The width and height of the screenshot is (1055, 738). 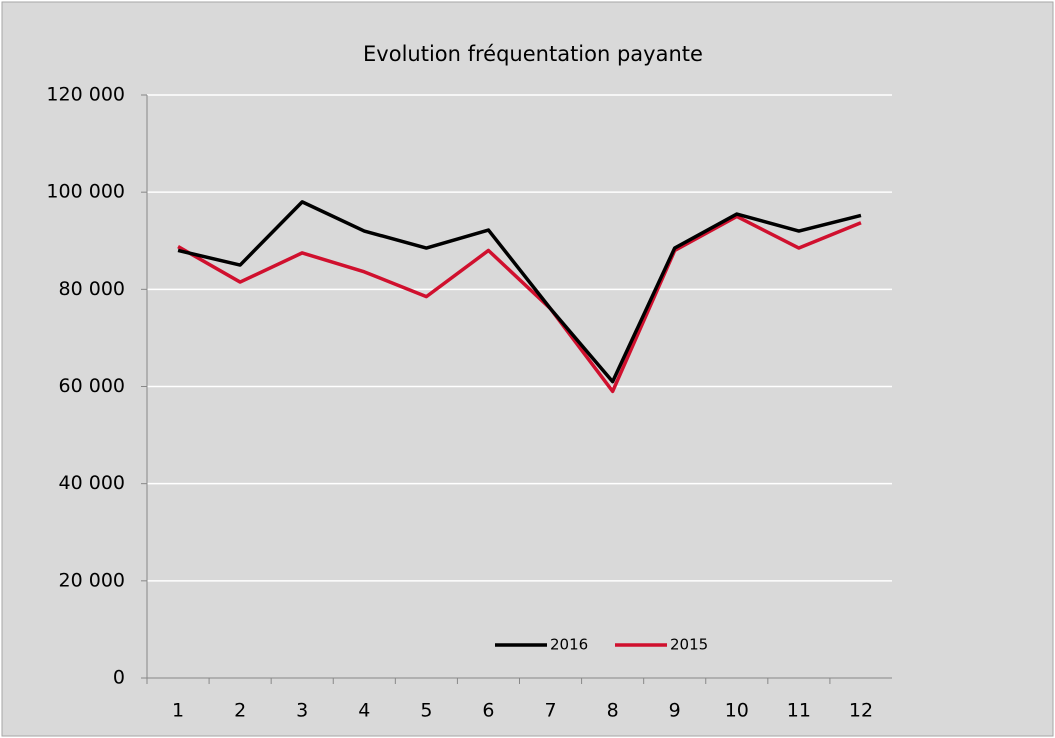 I want to click on y-tick-label: 120 000, so click(x=85, y=95).